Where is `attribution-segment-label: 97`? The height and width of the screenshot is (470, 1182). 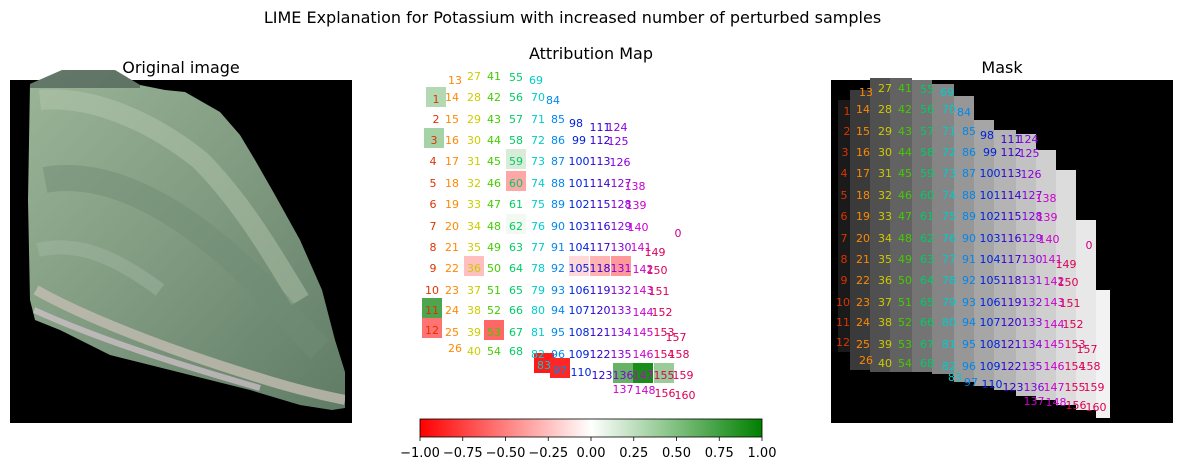
attribution-segment-label: 97 is located at coordinates (560, 370).